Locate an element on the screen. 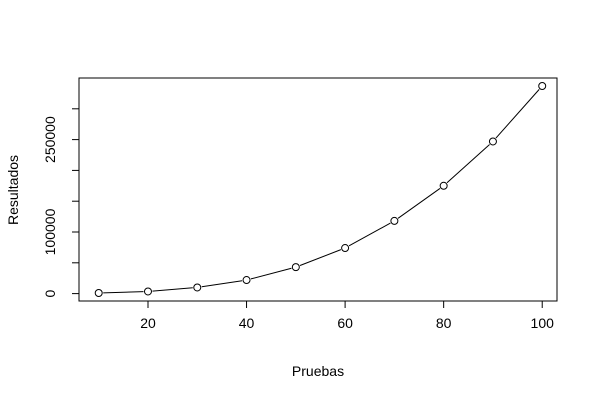  y-tick-label: 250000 is located at coordinates (50, 139).